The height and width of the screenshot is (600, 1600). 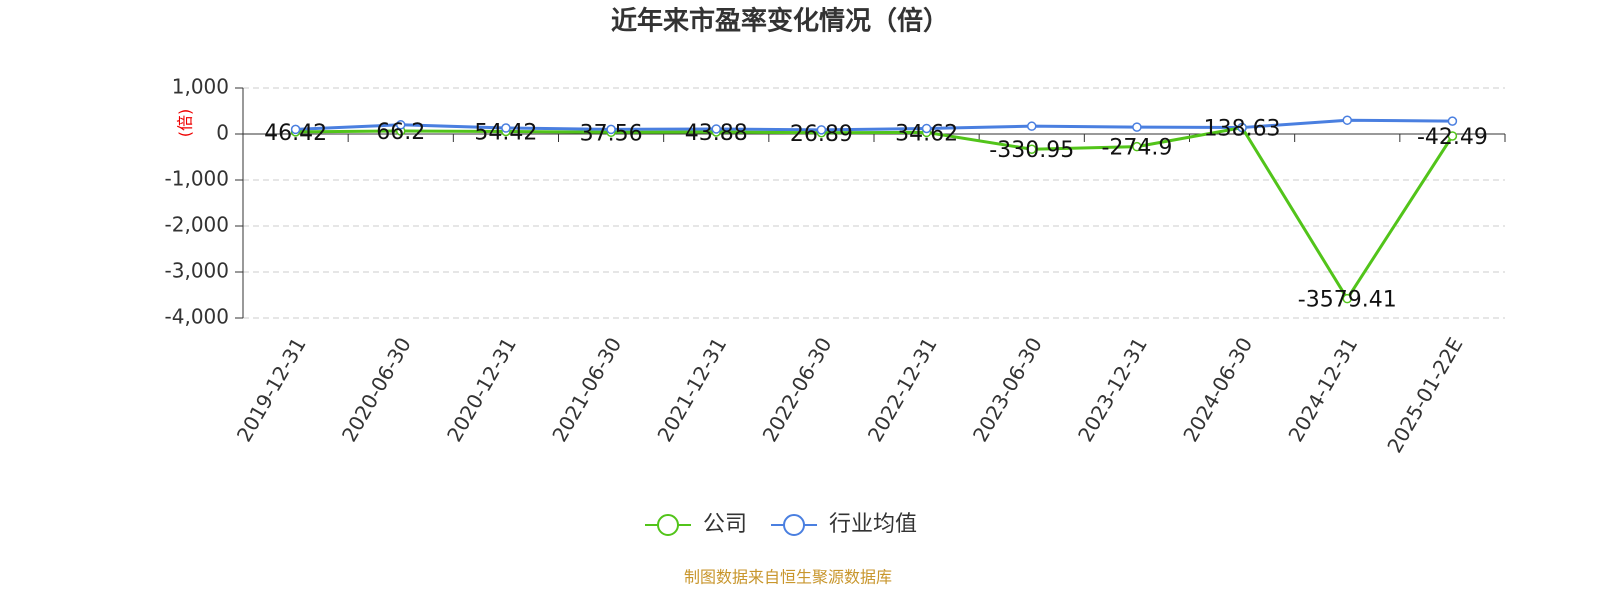 What do you see at coordinates (797, 389) in the screenshot?
I see `x-tick-label: 2022-06-30` at bounding box center [797, 389].